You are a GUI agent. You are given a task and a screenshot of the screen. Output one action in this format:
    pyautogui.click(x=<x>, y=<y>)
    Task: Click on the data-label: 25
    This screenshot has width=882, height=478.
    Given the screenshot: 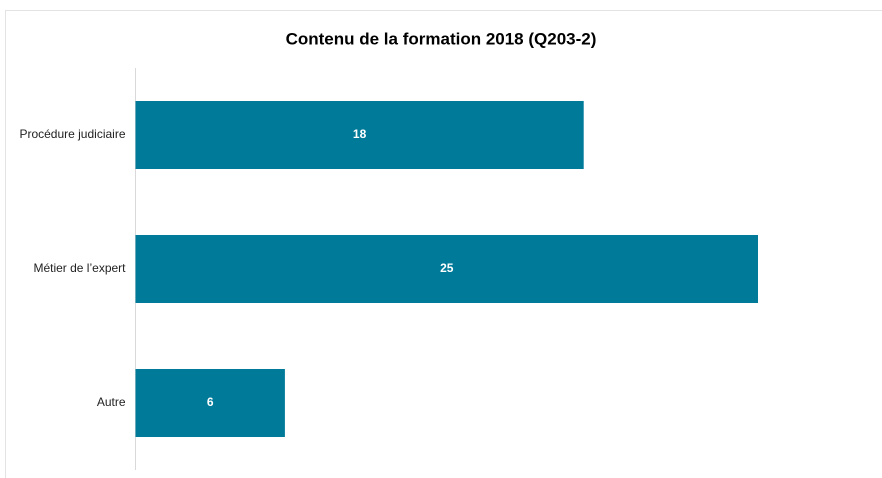 What is the action you would take?
    pyautogui.click(x=447, y=268)
    